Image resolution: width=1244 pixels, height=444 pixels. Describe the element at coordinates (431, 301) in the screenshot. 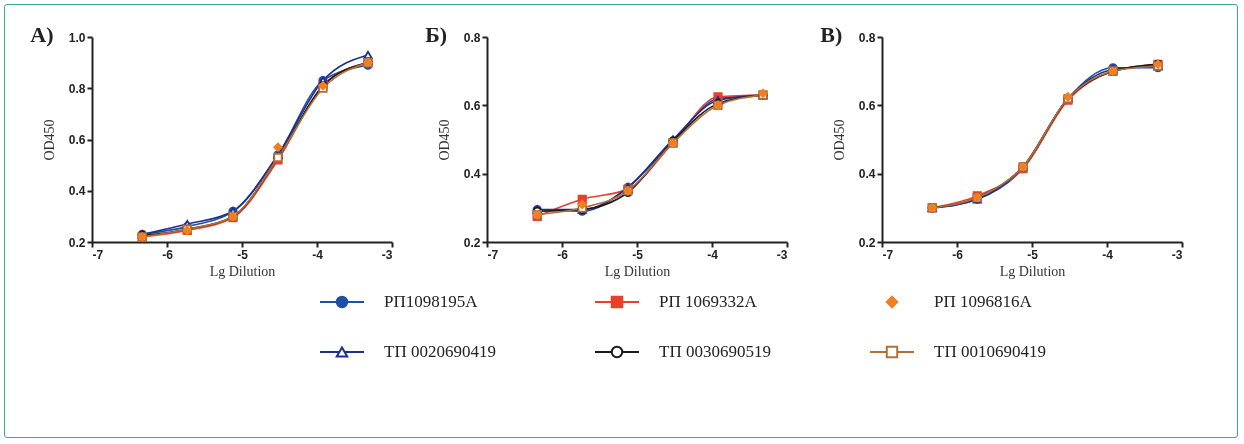

I see `legend-label: РП1098195A` at that location.